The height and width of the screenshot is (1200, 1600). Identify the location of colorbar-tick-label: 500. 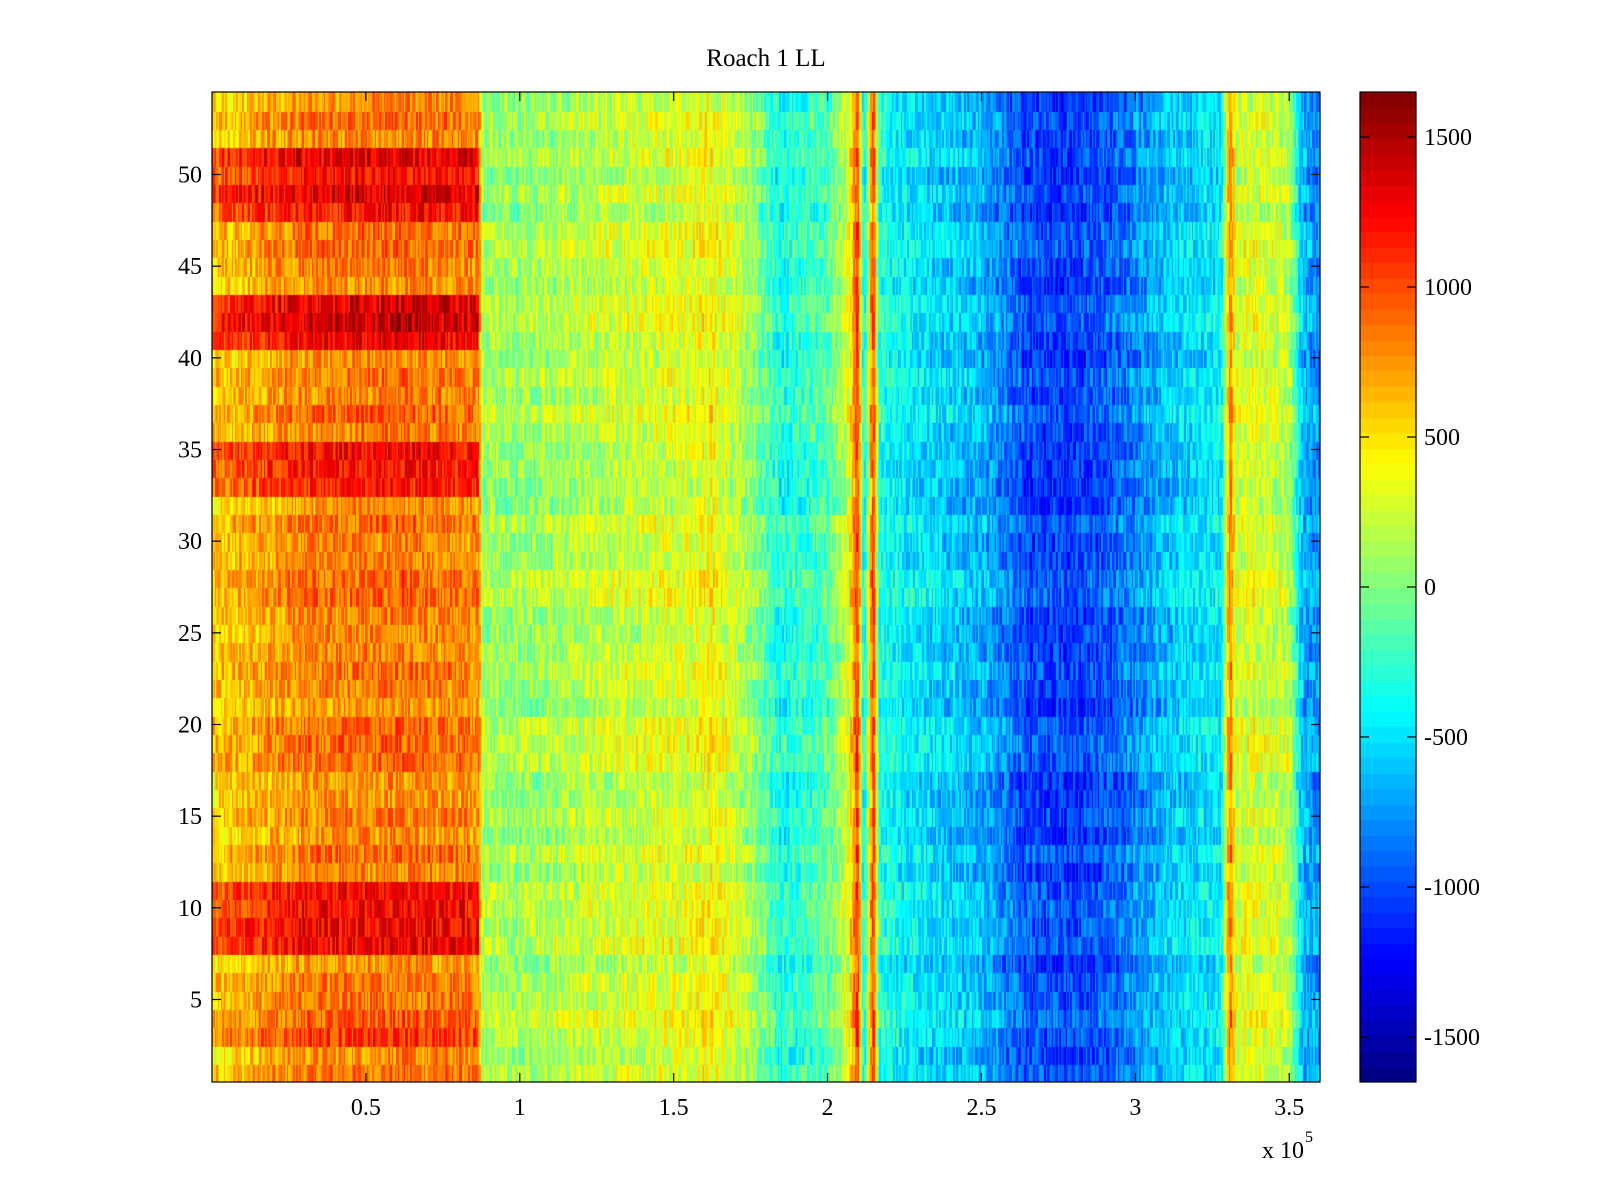
(1442, 438).